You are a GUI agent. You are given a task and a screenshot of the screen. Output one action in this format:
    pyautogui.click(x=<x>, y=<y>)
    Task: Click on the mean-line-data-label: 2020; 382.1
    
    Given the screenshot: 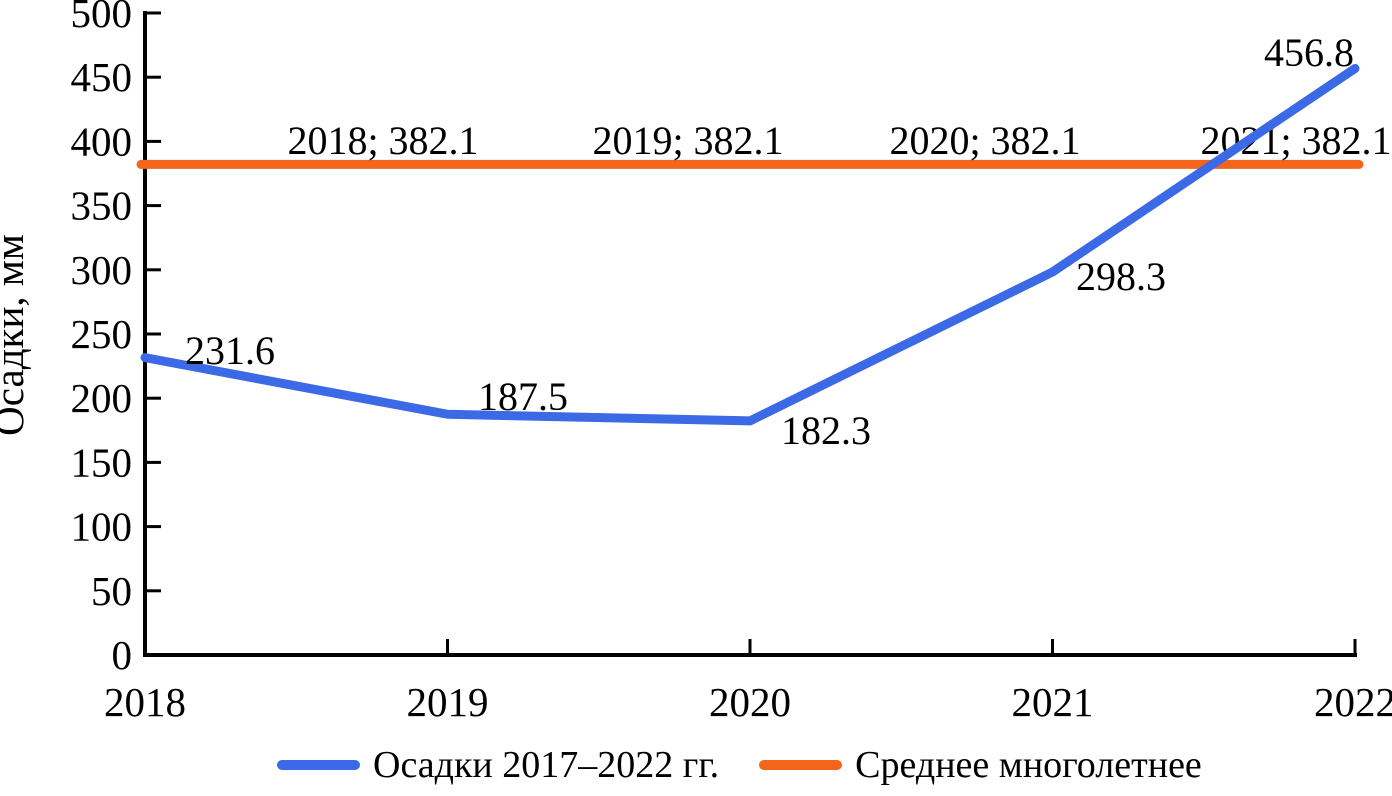 What is the action you would take?
    pyautogui.click(x=984, y=140)
    